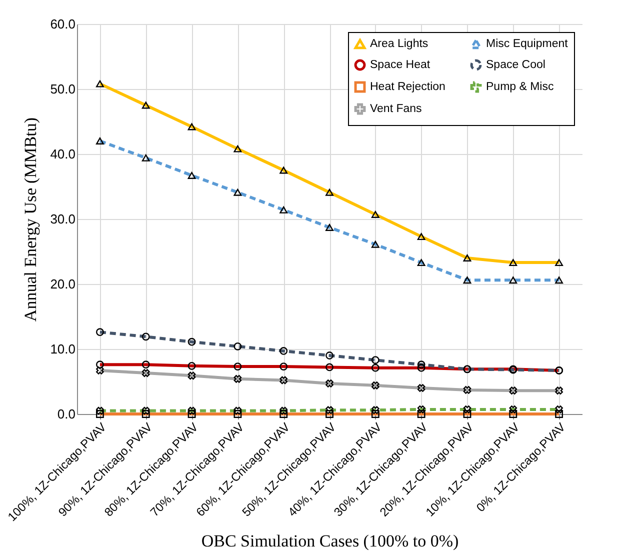 The image size is (617, 560). Describe the element at coordinates (408, 87) in the screenshot. I see `legend-label: Heat Rejection` at that location.